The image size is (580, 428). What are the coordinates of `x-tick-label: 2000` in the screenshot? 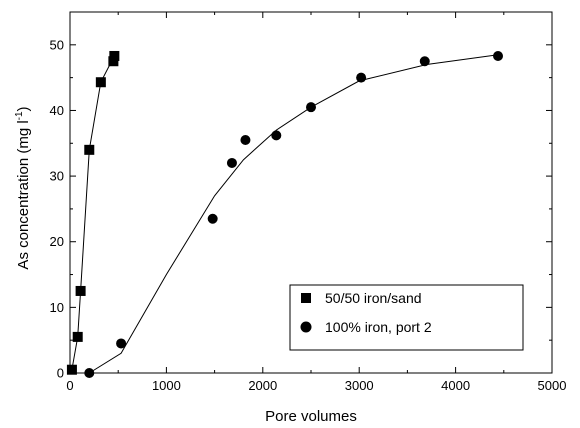 It's located at (262, 385).